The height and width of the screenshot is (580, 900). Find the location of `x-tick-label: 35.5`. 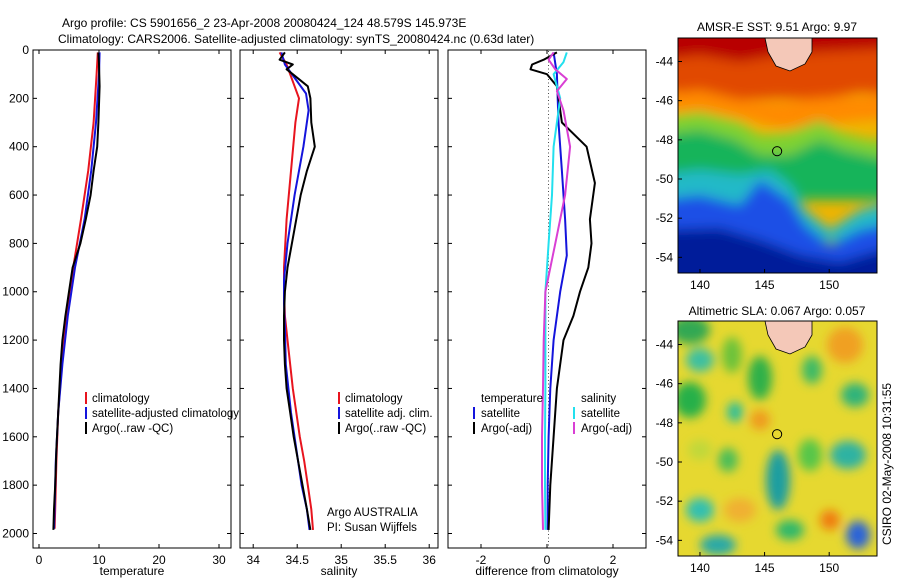

x-tick-label: 35.5 is located at coordinates (386, 560).